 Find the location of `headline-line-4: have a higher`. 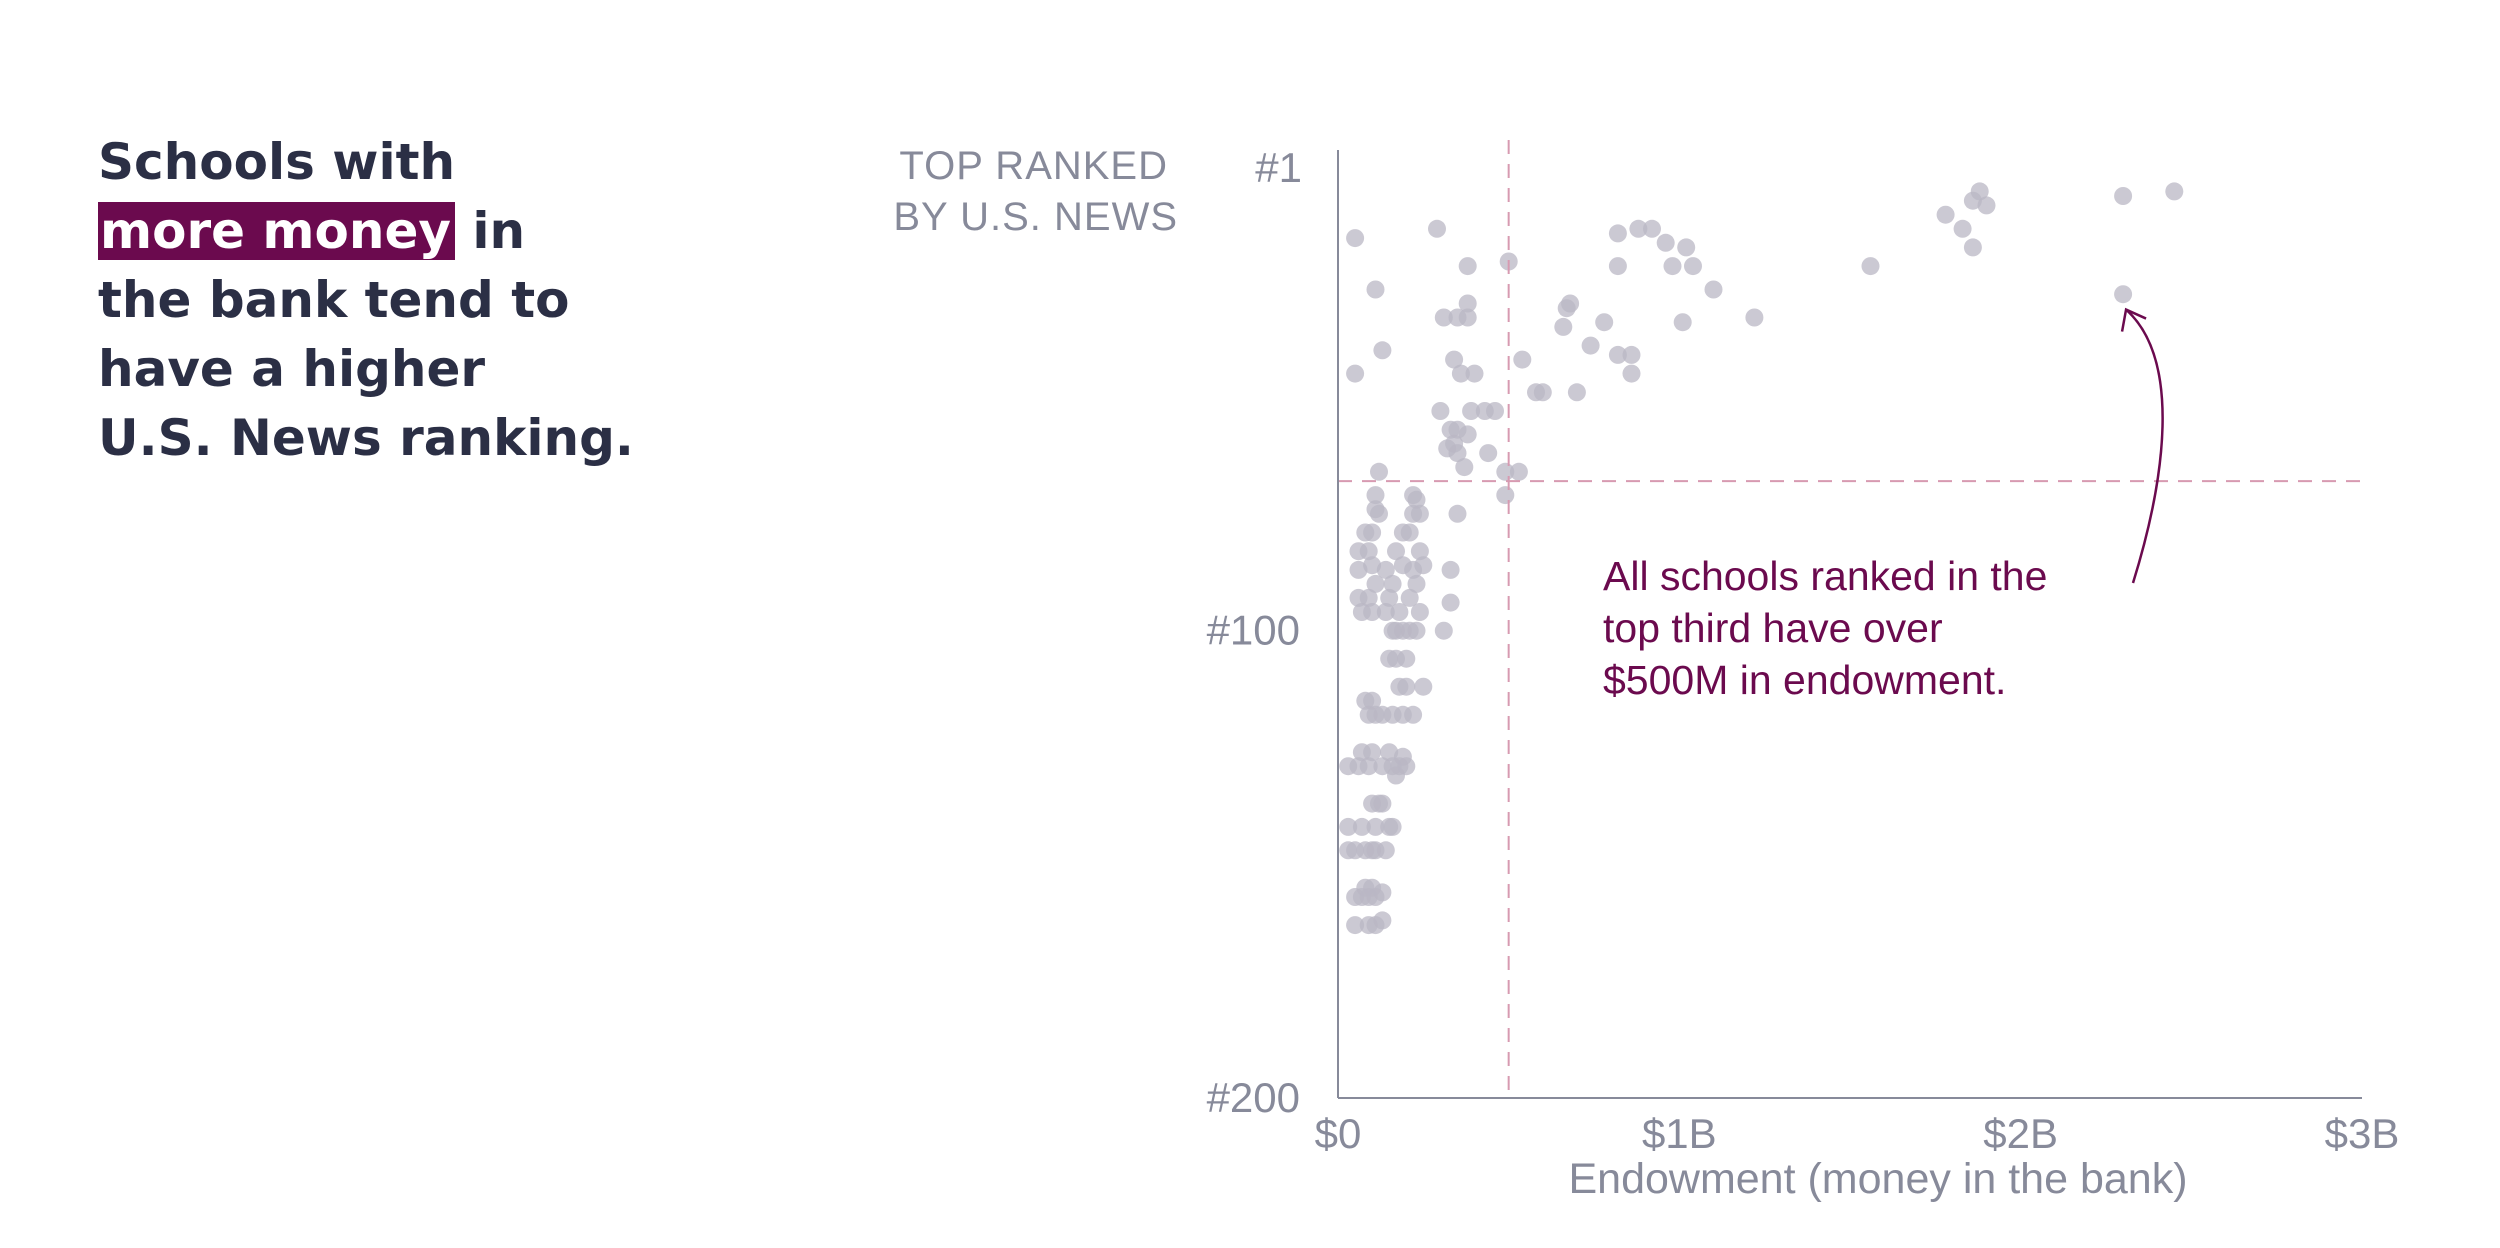

headline-line-4: have a higher is located at coordinates (292, 369).